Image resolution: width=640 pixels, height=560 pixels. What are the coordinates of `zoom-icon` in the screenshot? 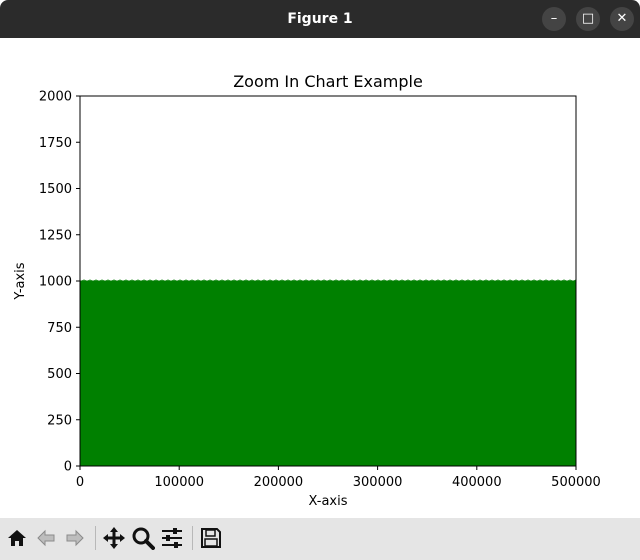 It's located at (143, 538).